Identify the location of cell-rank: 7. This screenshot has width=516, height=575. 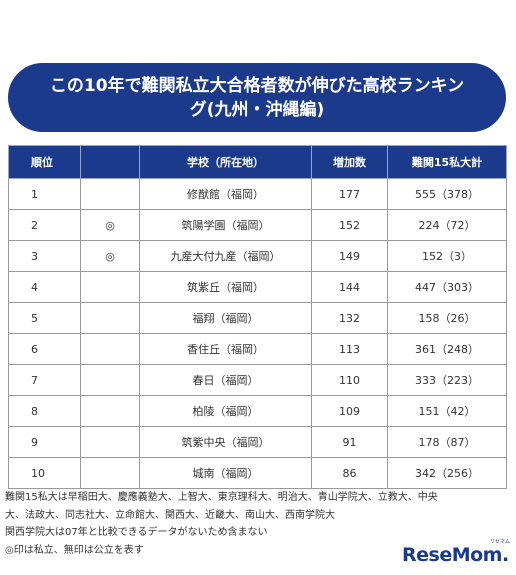
(44, 380).